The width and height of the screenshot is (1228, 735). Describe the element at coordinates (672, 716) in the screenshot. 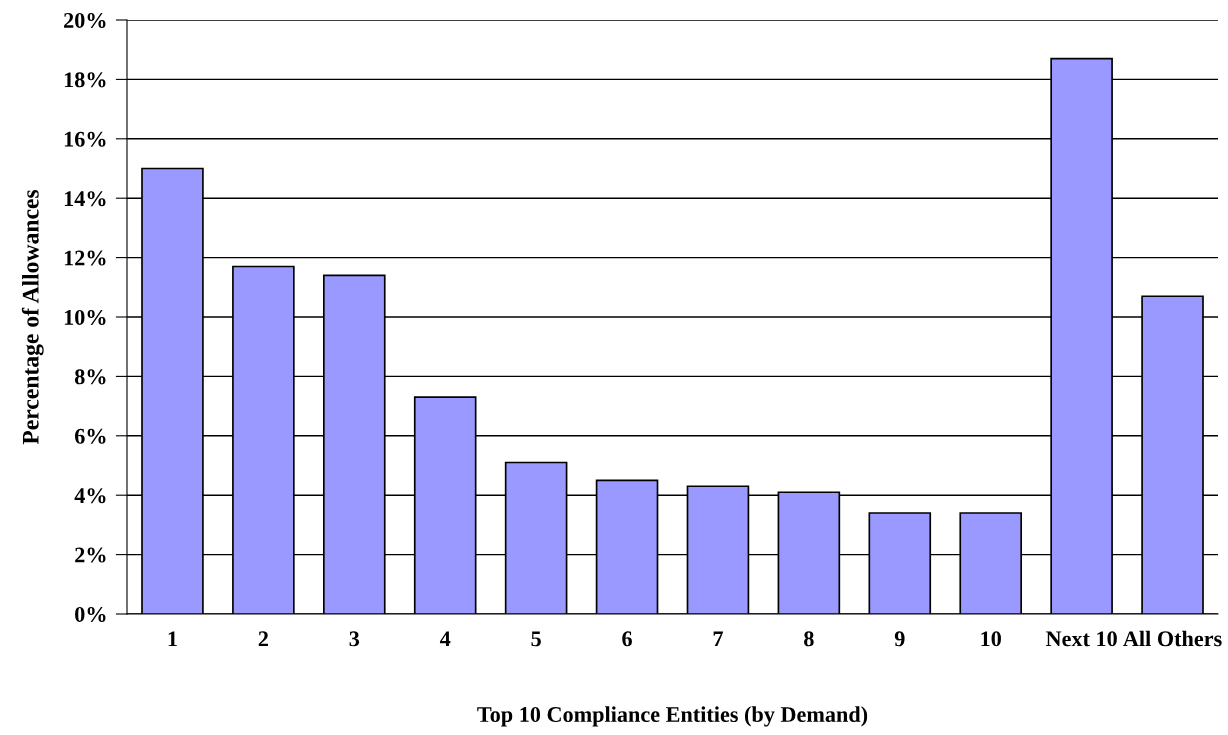

I see `x-axis-title: Top 10 Compliance Entities (by Demand)` at that location.